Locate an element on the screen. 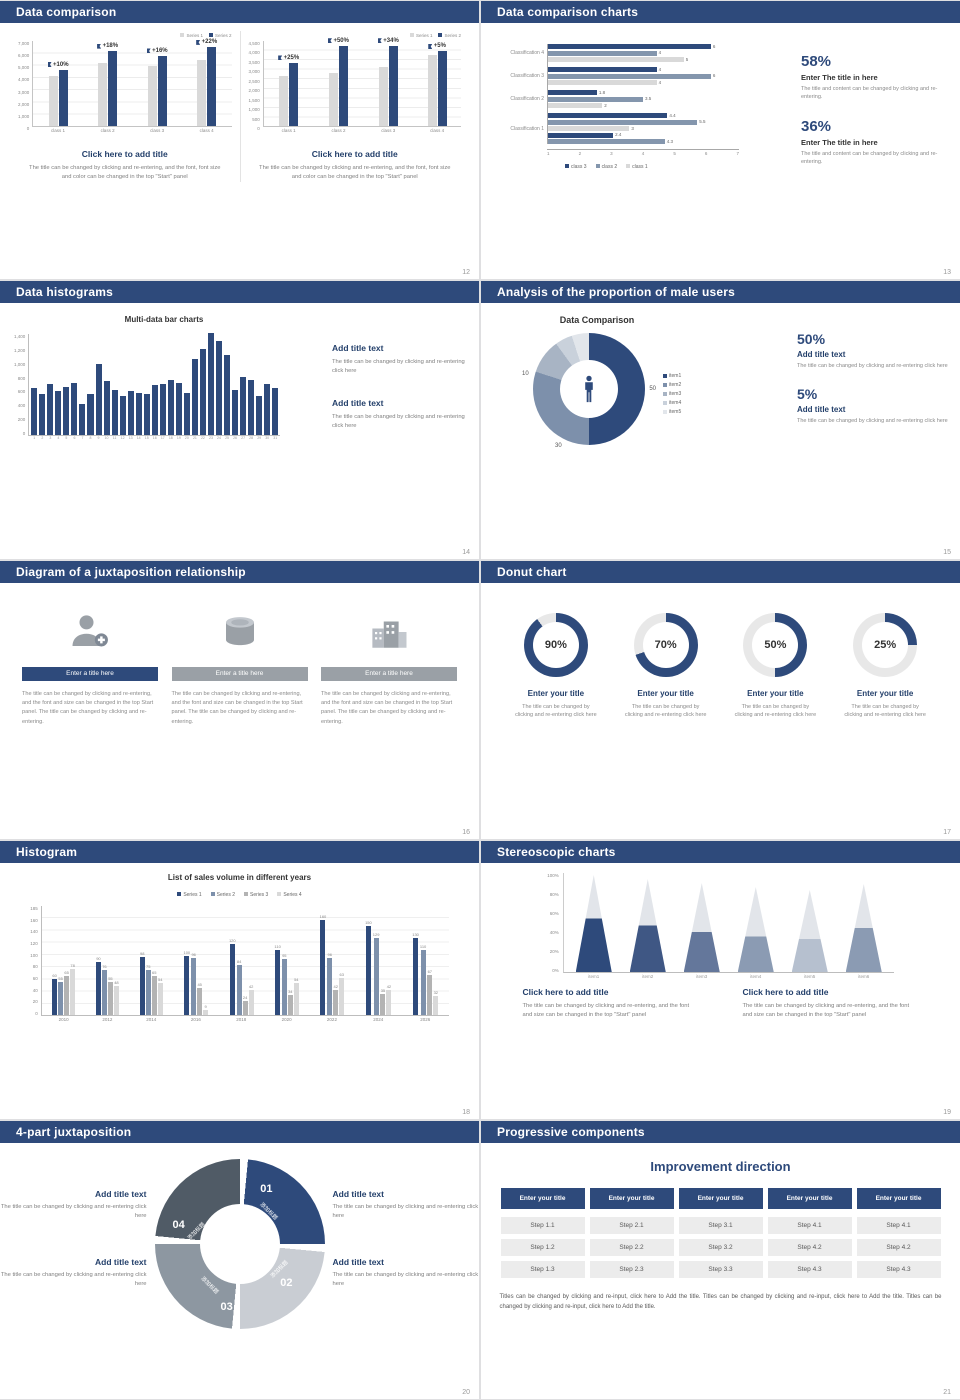 The width and height of the screenshot is (960, 1400). donut-title: Enter your title is located at coordinates (665, 693).